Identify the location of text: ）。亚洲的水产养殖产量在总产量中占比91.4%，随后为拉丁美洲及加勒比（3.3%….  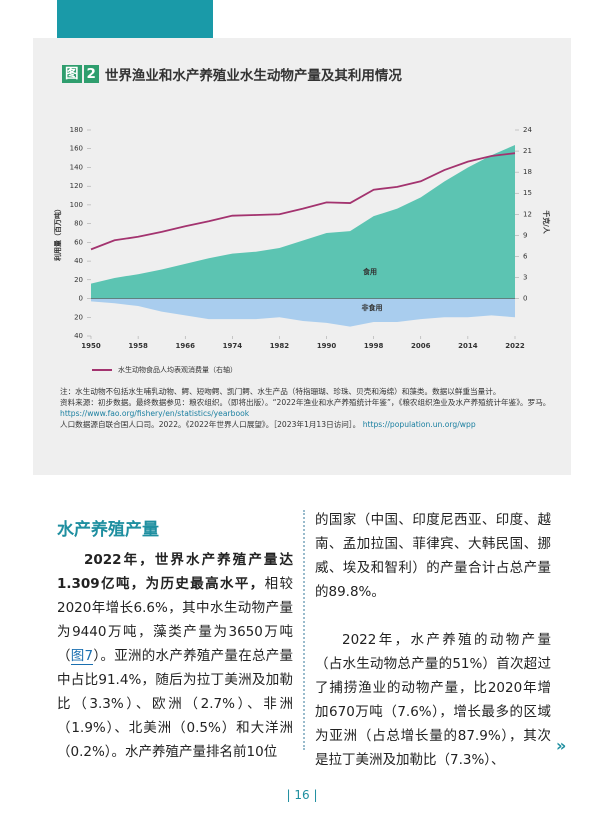
(175, 704).